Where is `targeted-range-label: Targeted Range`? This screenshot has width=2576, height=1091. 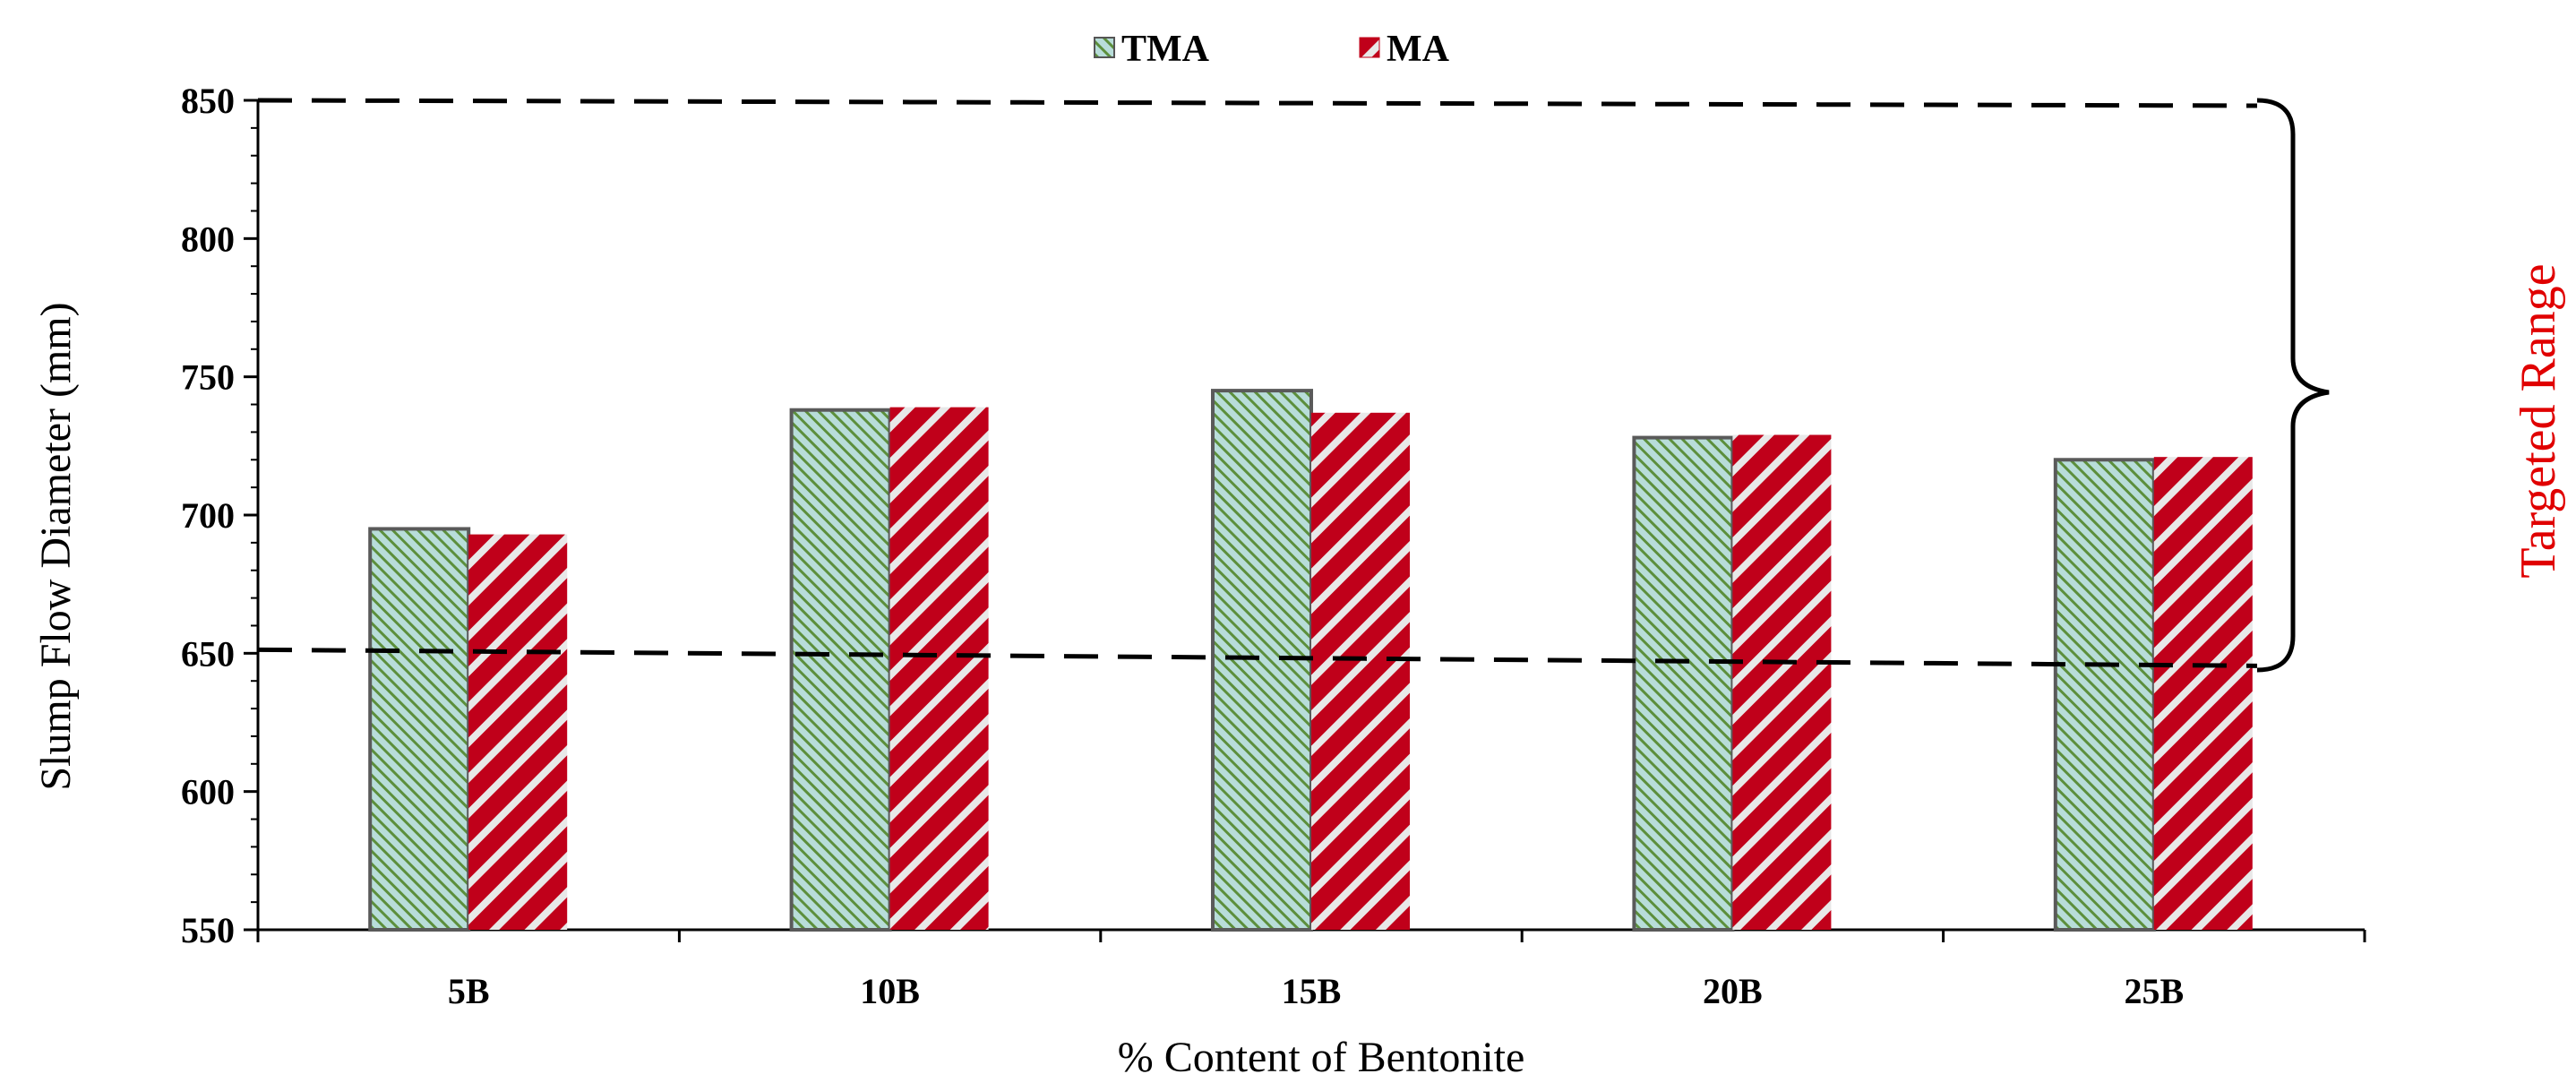
targeted-range-label: Targeted Range is located at coordinates (2538, 420).